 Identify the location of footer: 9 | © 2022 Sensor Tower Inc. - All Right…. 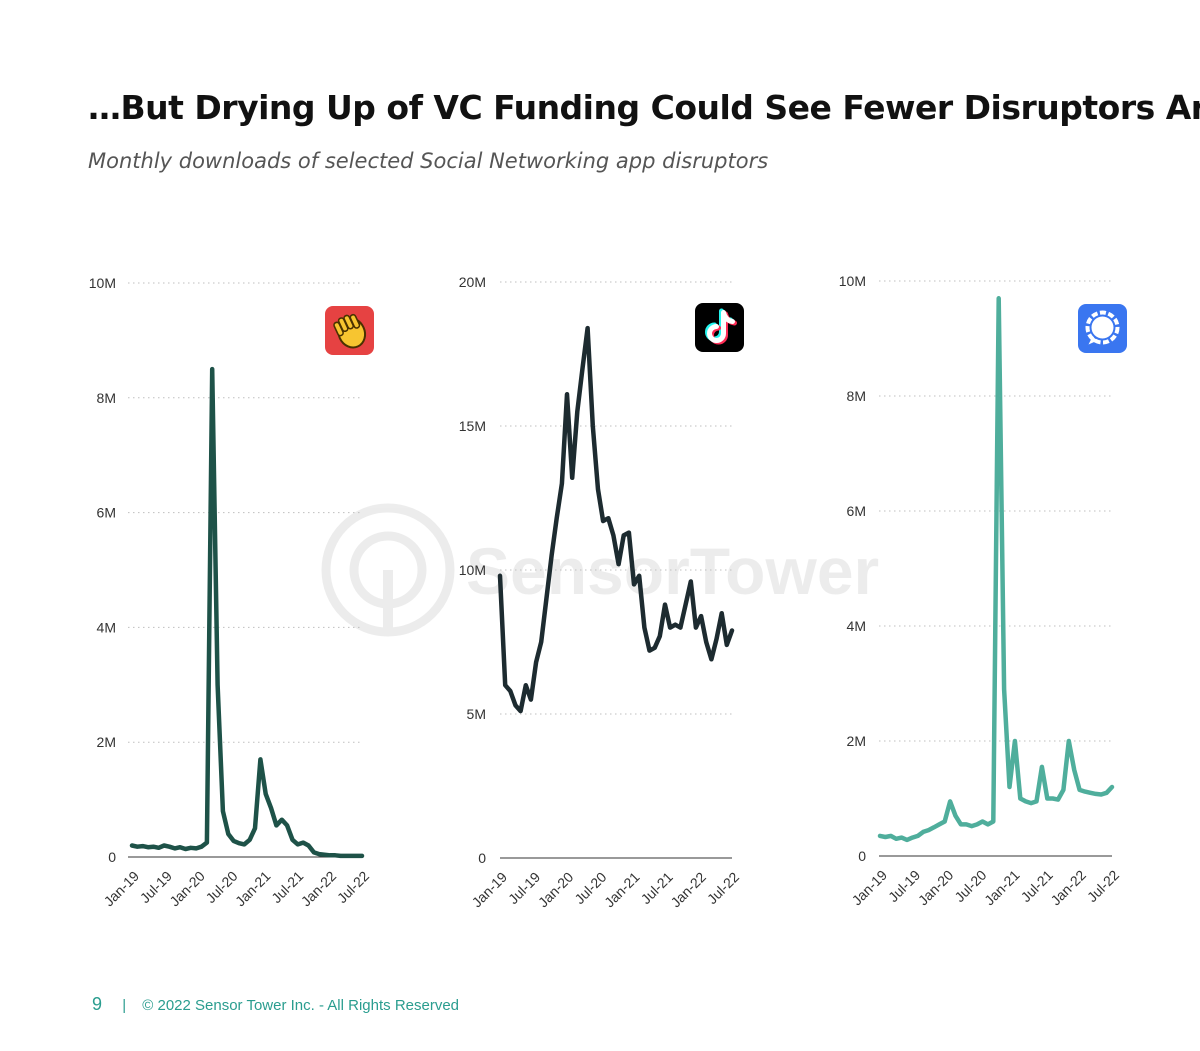
(275, 1004).